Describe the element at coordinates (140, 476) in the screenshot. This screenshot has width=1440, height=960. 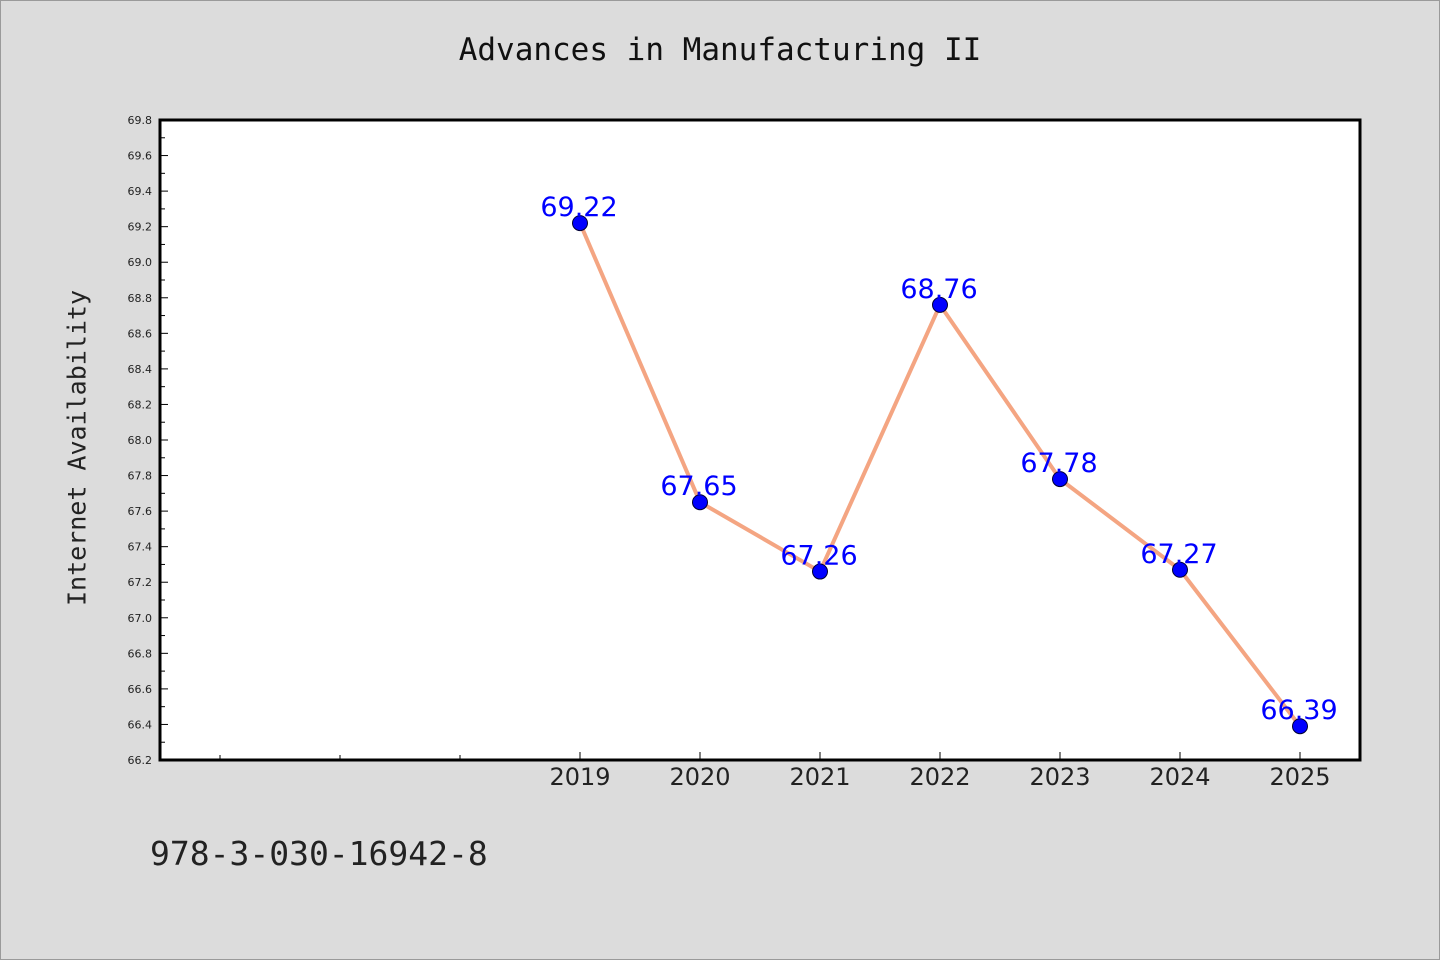
I see `y-tick-label: 67.8` at that location.